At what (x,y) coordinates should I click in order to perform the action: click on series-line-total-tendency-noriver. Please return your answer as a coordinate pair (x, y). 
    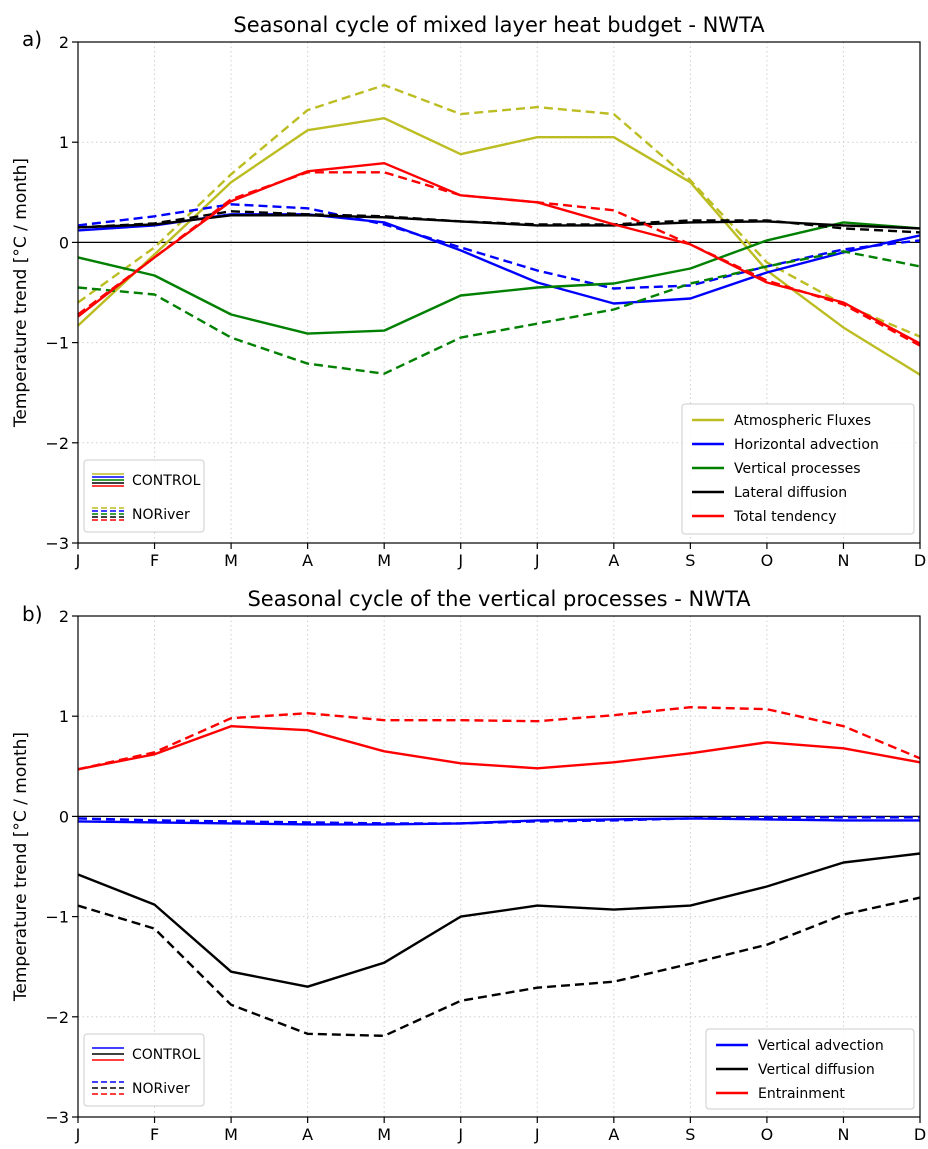
    Looking at the image, I should click on (499, 259).